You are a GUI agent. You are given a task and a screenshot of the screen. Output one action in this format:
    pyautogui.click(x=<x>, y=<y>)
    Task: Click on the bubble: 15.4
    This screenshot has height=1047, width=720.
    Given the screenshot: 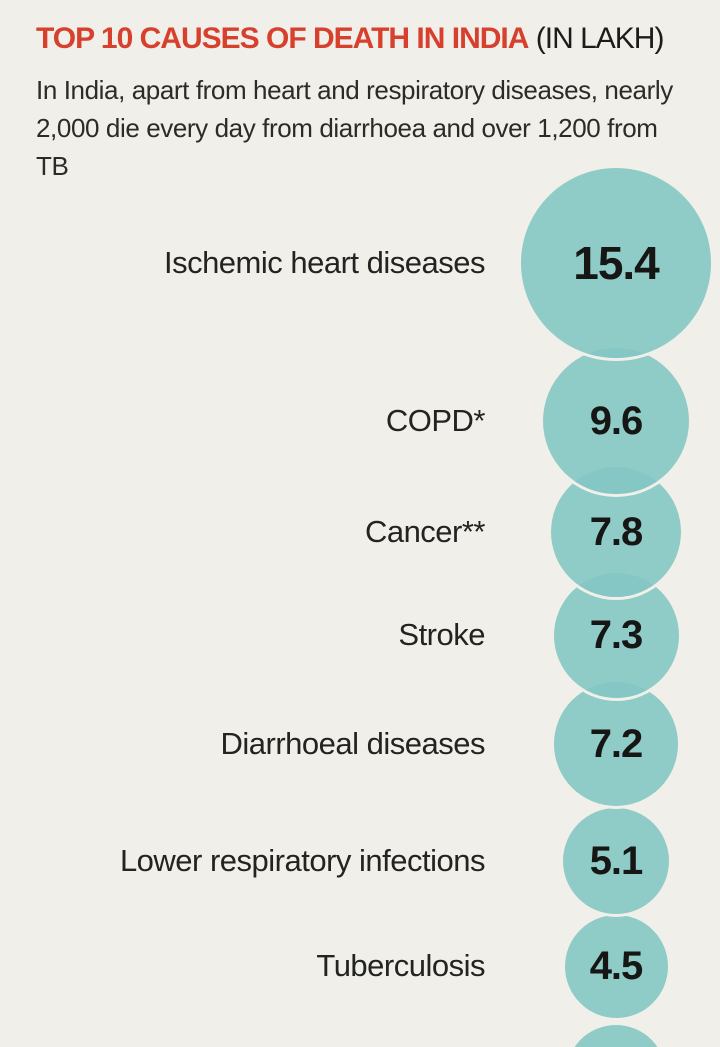 What is the action you would take?
    pyautogui.click(x=616, y=263)
    